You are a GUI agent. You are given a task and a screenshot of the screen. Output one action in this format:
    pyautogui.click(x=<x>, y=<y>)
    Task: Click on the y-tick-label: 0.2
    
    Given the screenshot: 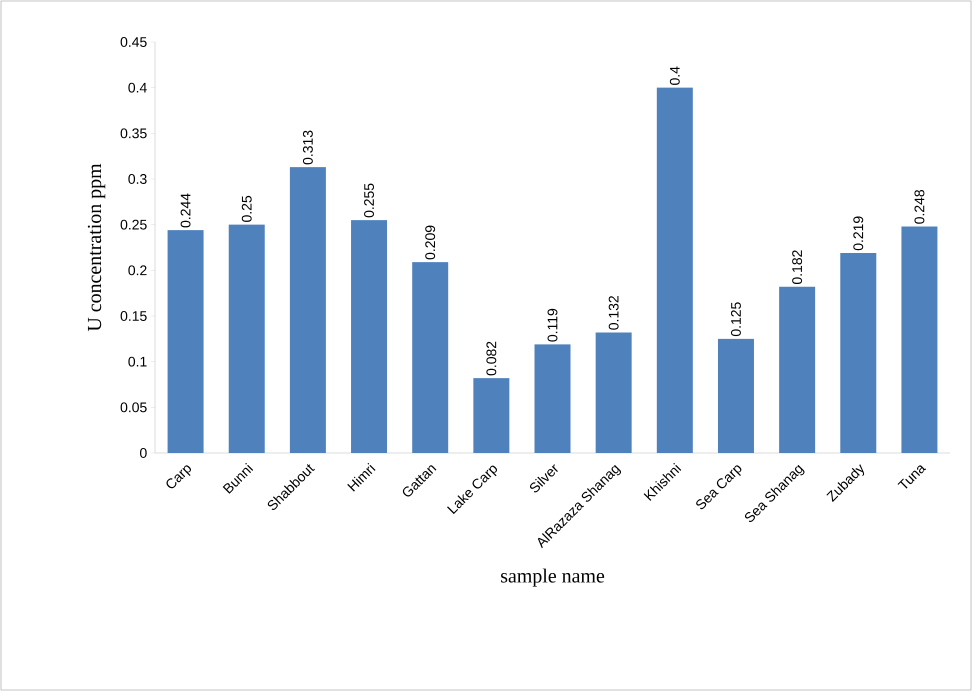 What is the action you would take?
    pyautogui.click(x=137, y=270)
    